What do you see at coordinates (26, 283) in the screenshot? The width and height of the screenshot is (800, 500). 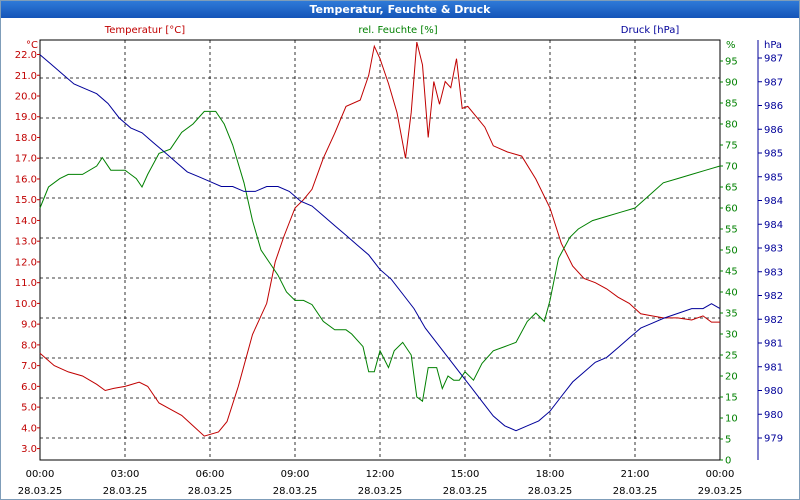 I see `temp-tick-label: 11.0` at bounding box center [26, 283].